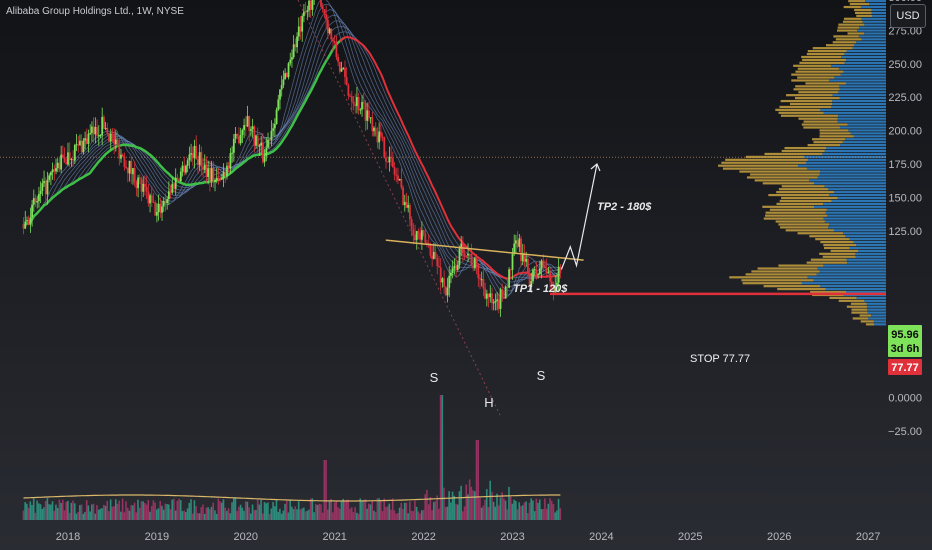 This screenshot has width=932, height=550. What do you see at coordinates (541, 375) in the screenshot?
I see `right-shoulder-label: S` at bounding box center [541, 375].